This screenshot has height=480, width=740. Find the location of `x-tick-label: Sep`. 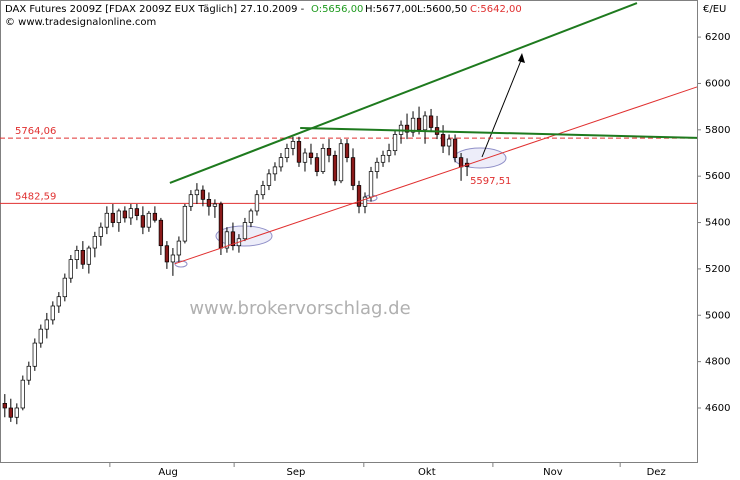

x-tick-label: Sep is located at coordinates (296, 472).